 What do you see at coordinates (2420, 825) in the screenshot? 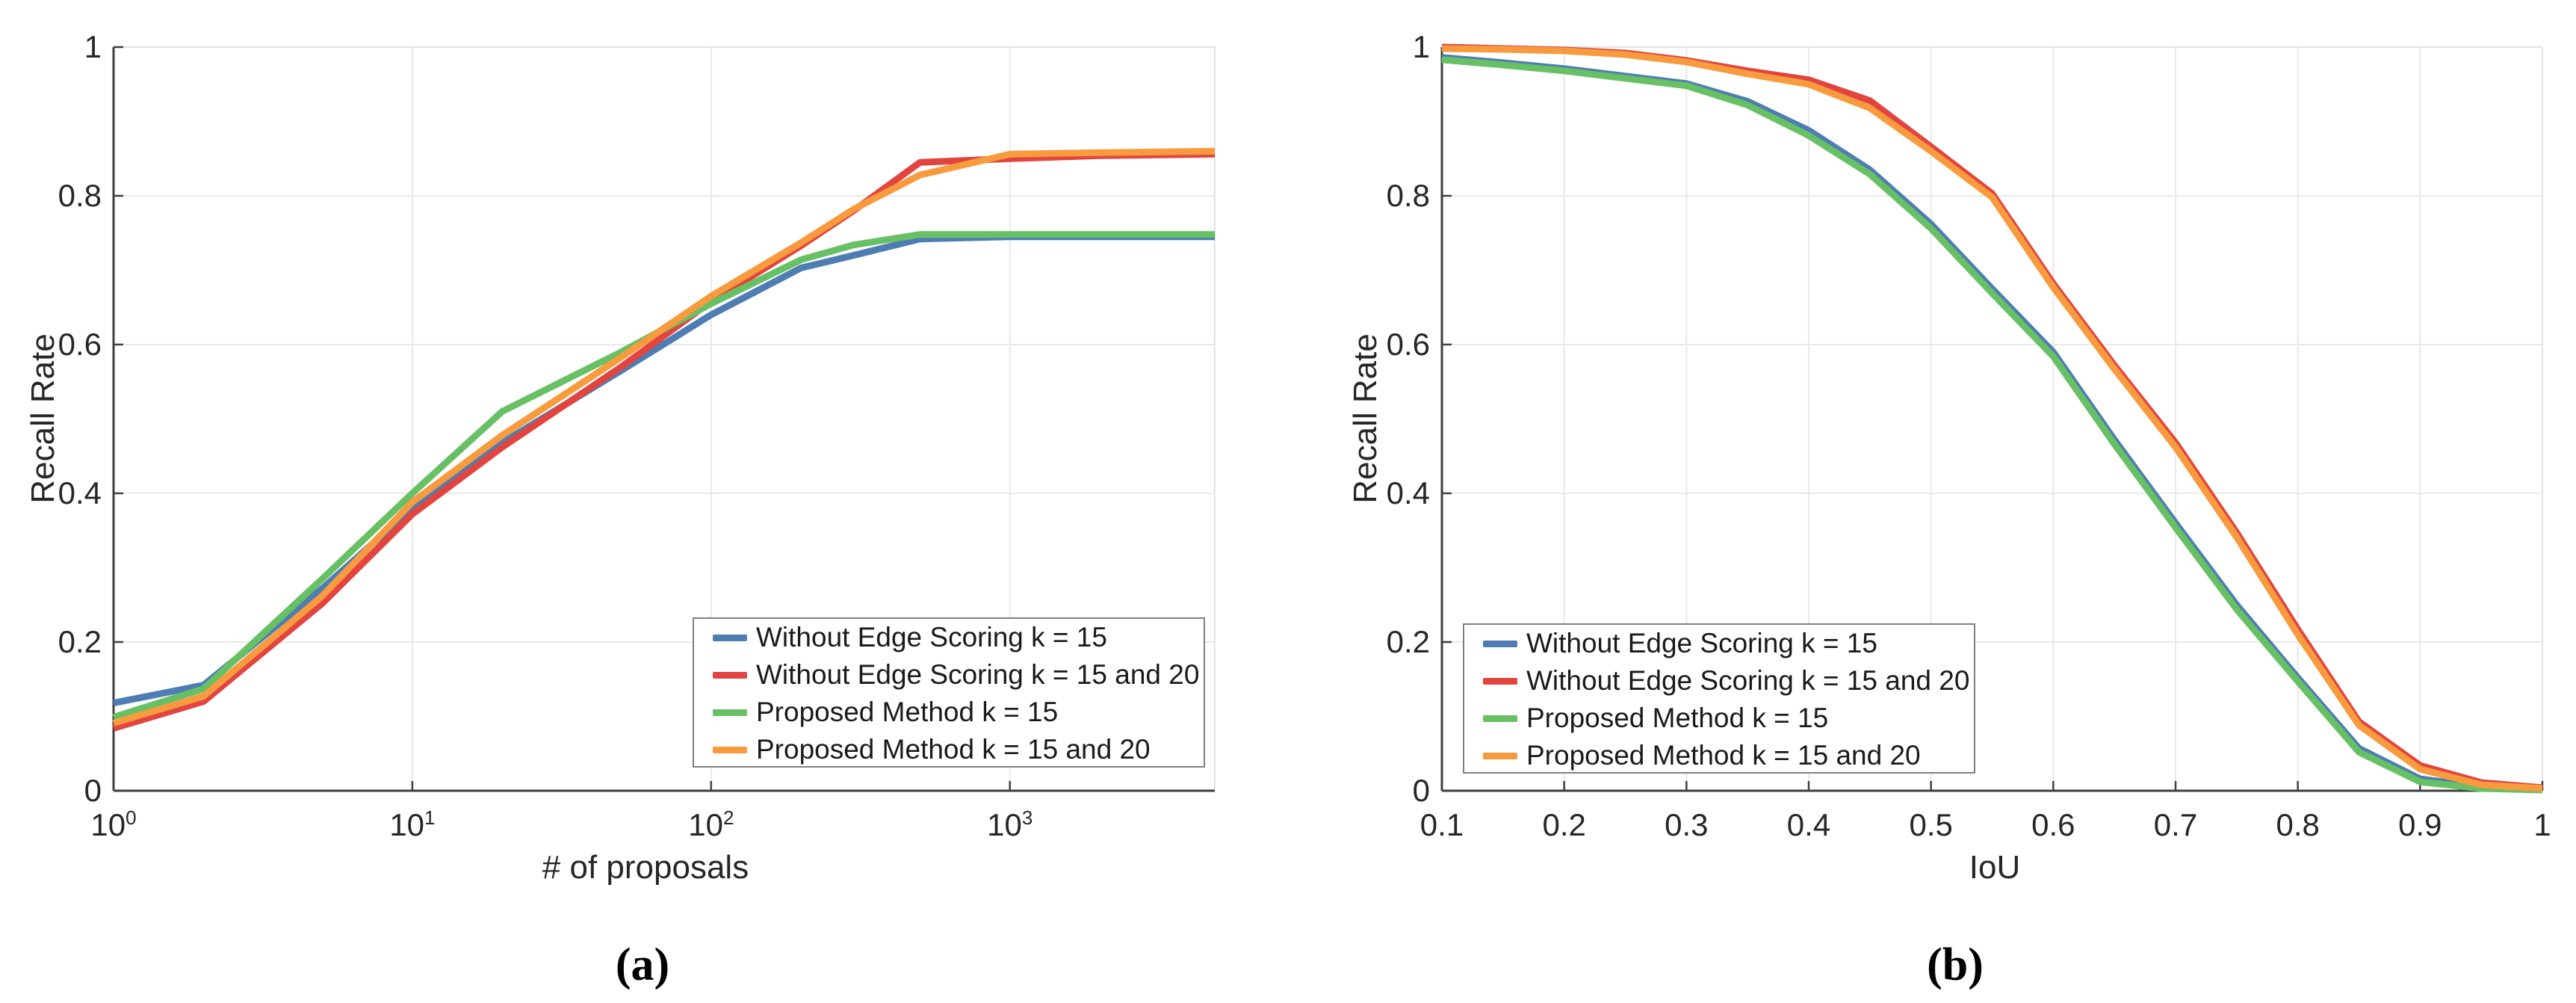
I see `x-tick-label-b: 0.9` at bounding box center [2420, 825].